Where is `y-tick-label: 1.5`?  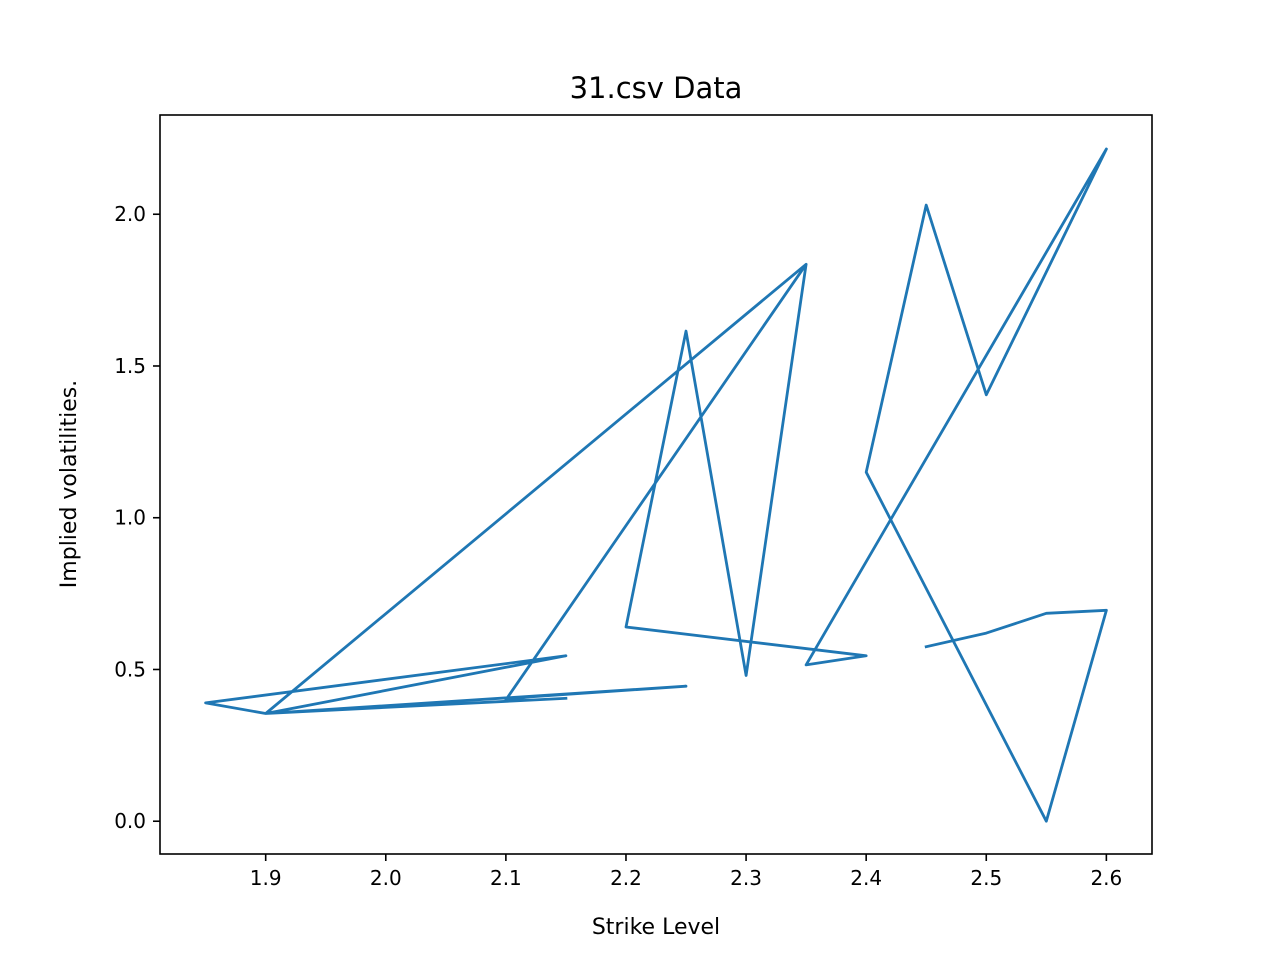
y-tick-label: 1.5 is located at coordinates (130, 366).